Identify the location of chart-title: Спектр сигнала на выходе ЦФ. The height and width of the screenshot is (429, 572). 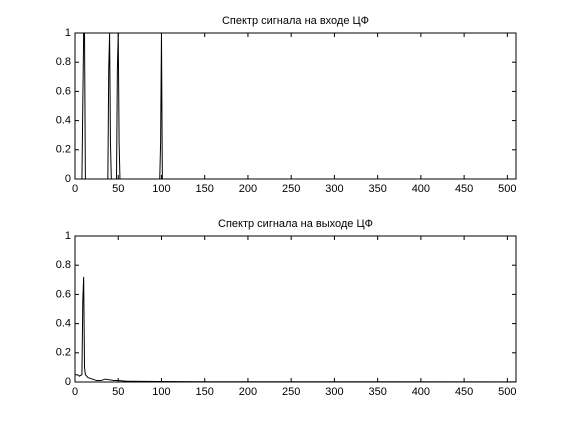
(295, 224).